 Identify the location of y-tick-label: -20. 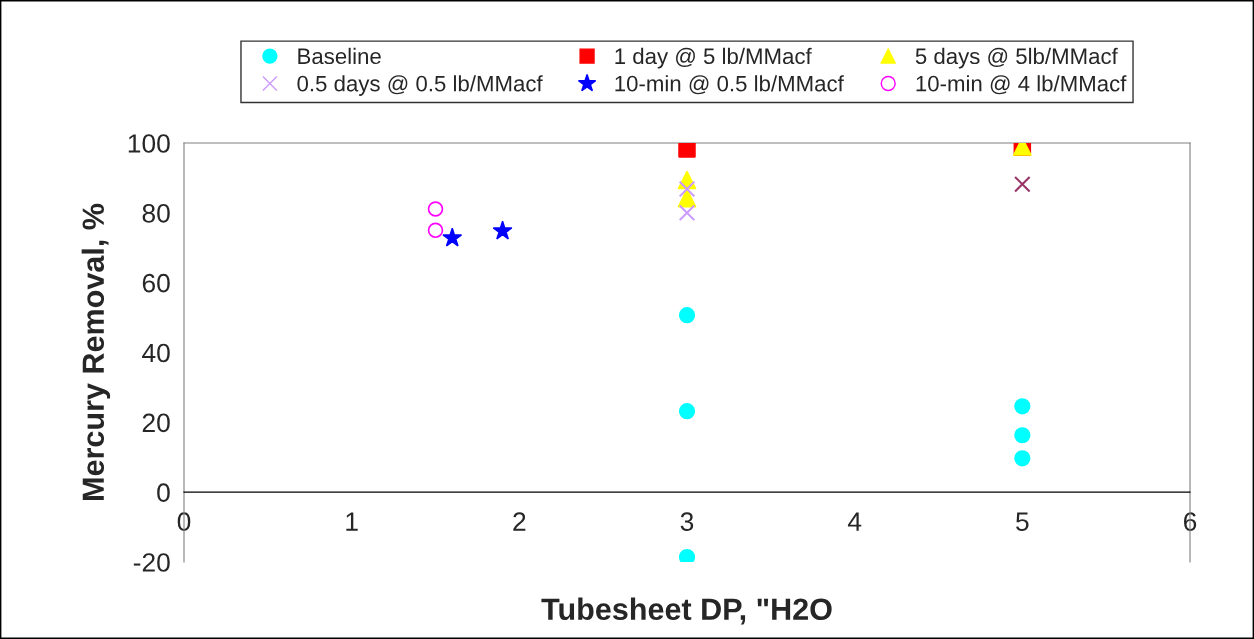
(151, 562).